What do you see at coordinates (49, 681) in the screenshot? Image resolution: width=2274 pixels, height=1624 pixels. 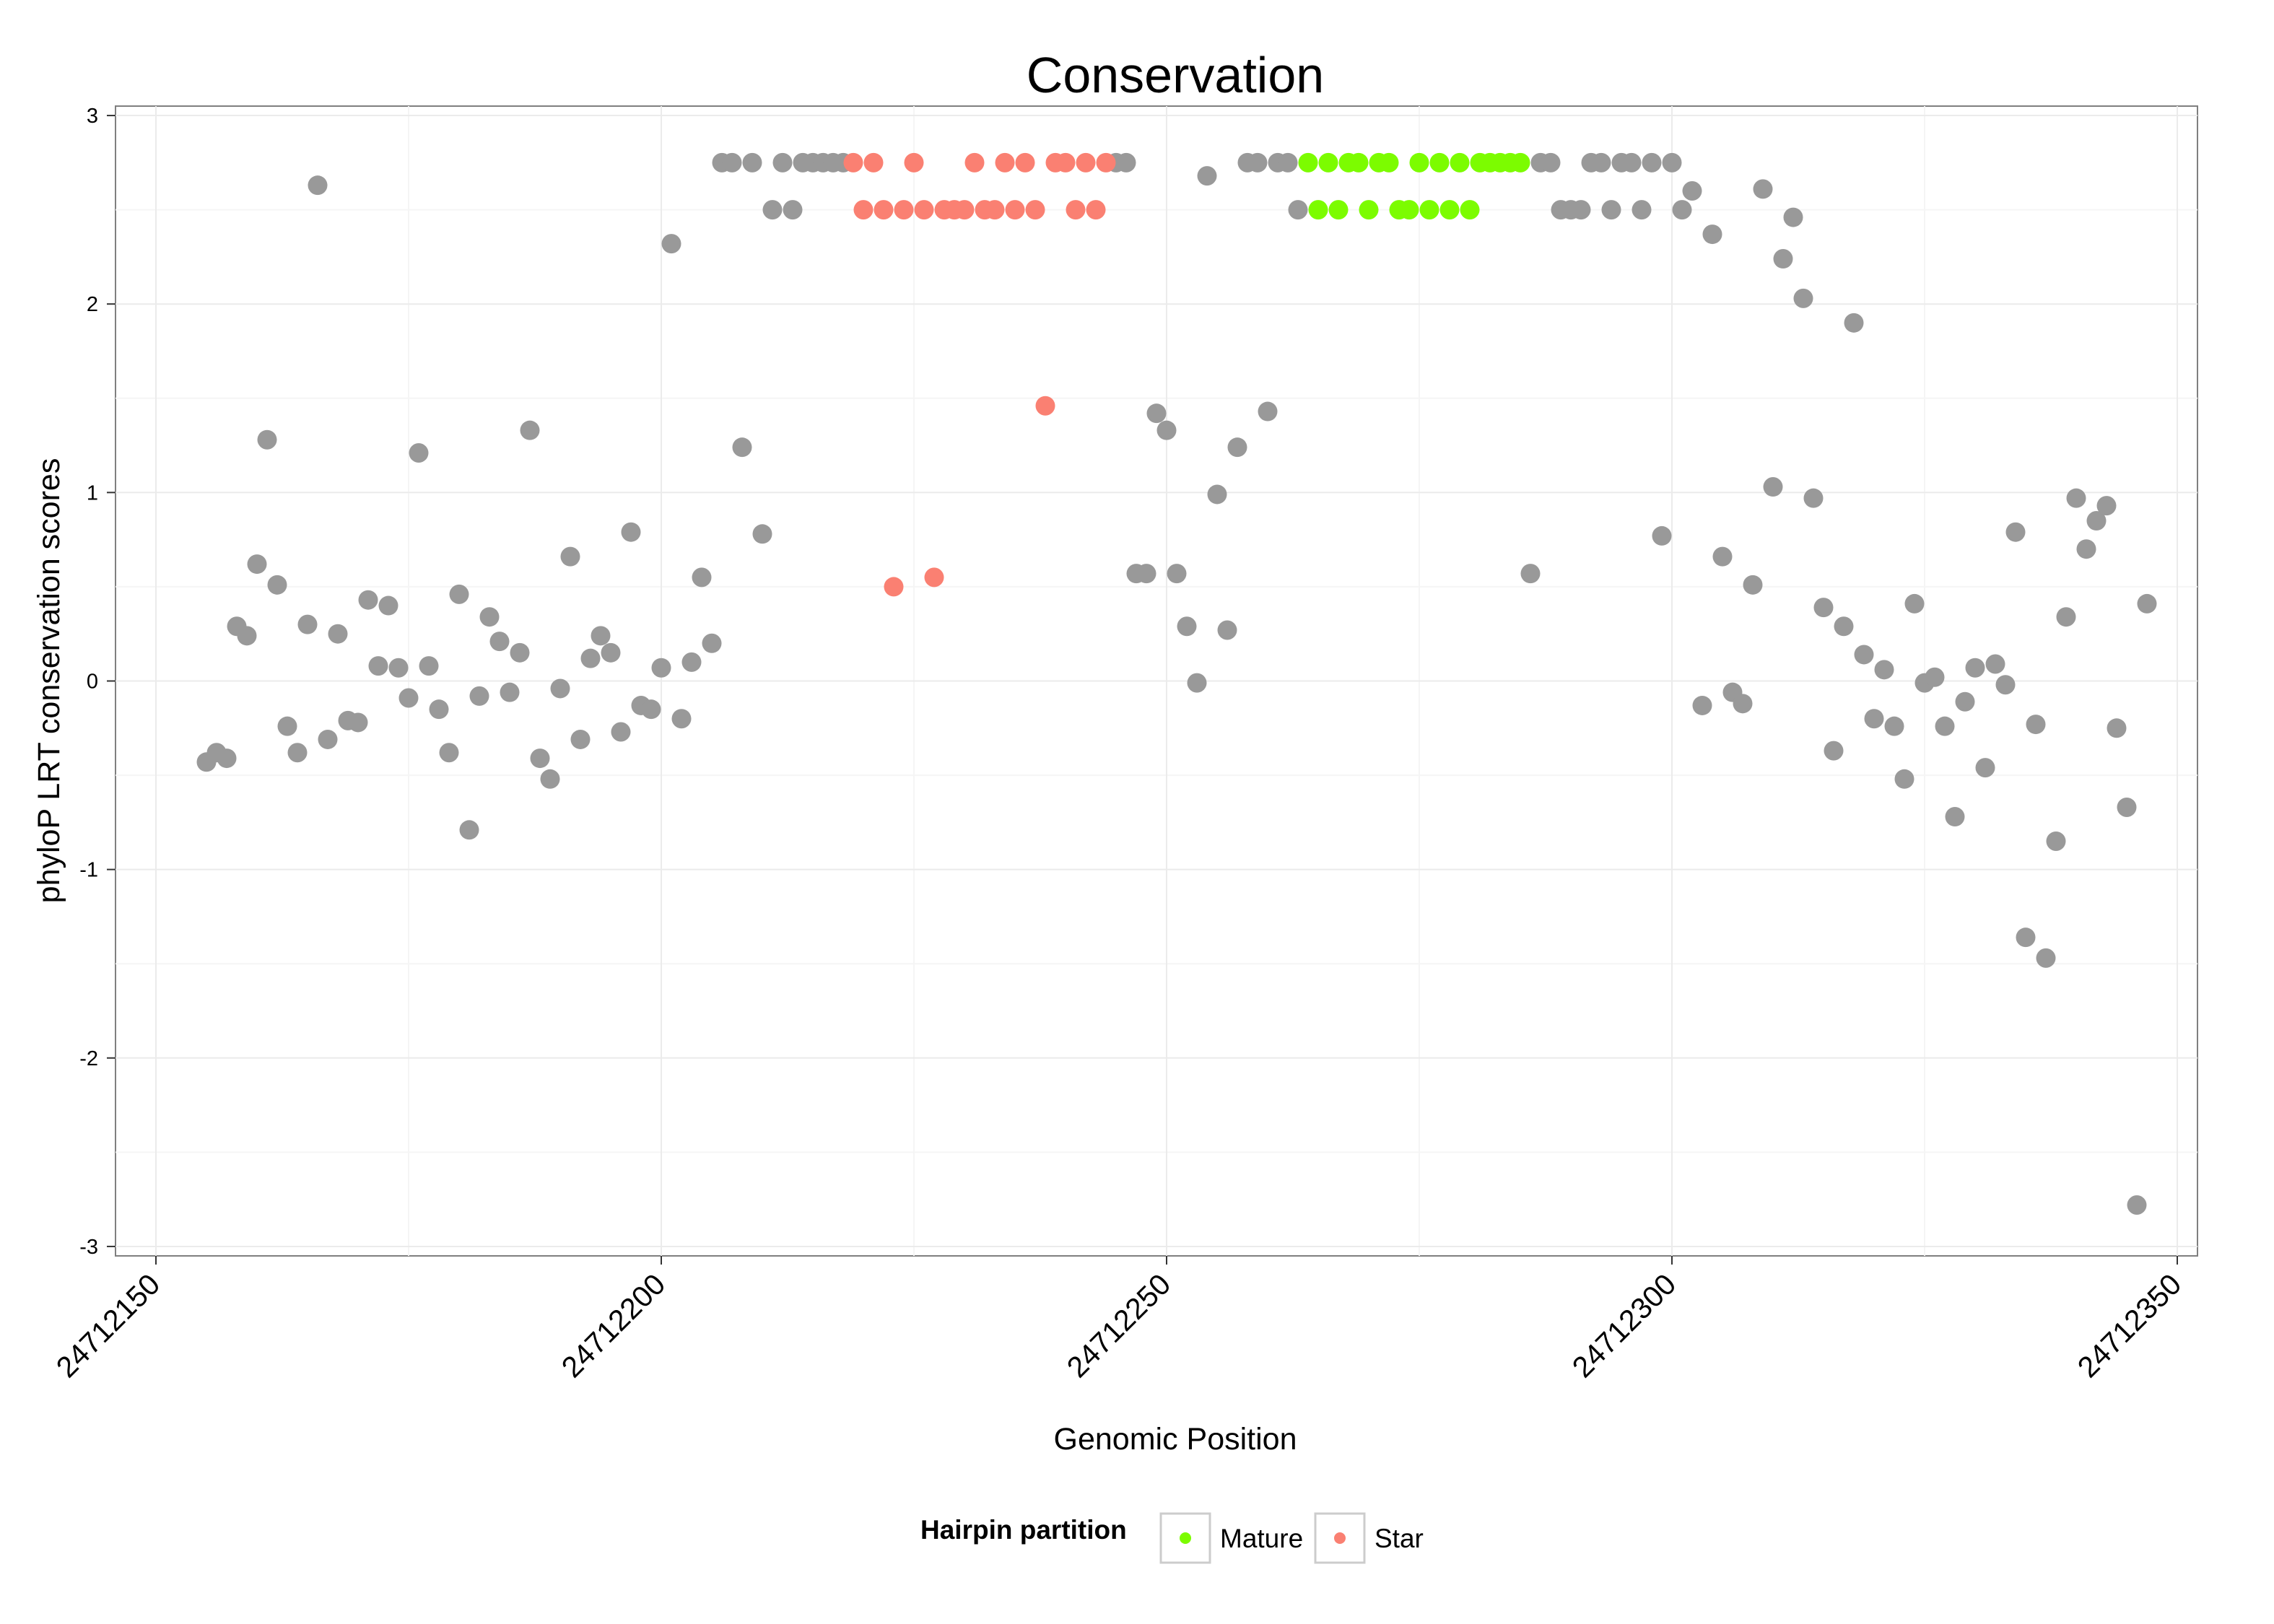 I see `y-axis-title: phyloP LRT conservation scores` at bounding box center [49, 681].